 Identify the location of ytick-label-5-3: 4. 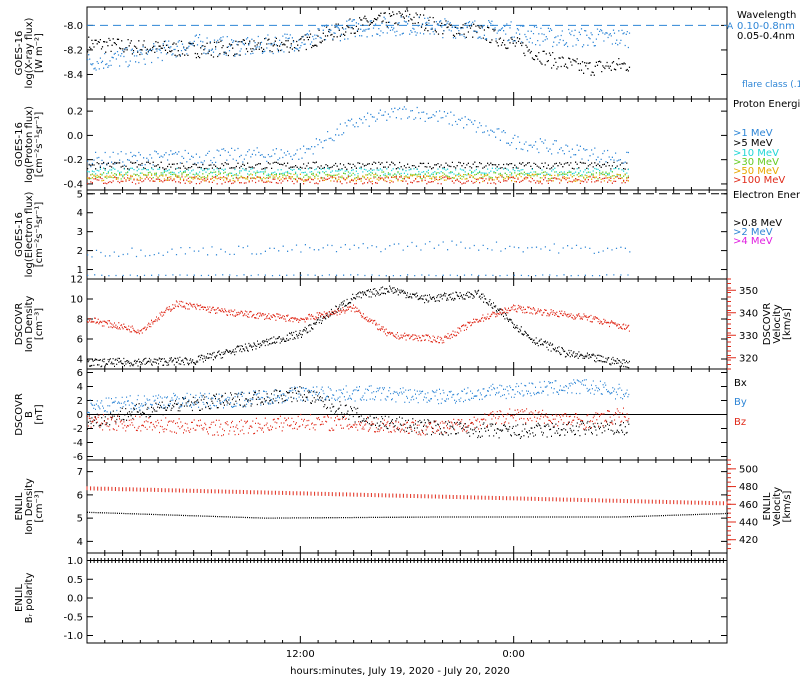
(80, 542).